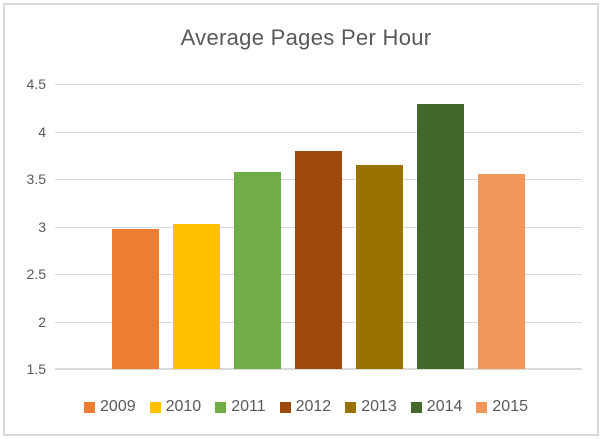 Image resolution: width=602 pixels, height=439 pixels. Describe the element at coordinates (183, 406) in the screenshot. I see `legend-label: 2010` at that location.